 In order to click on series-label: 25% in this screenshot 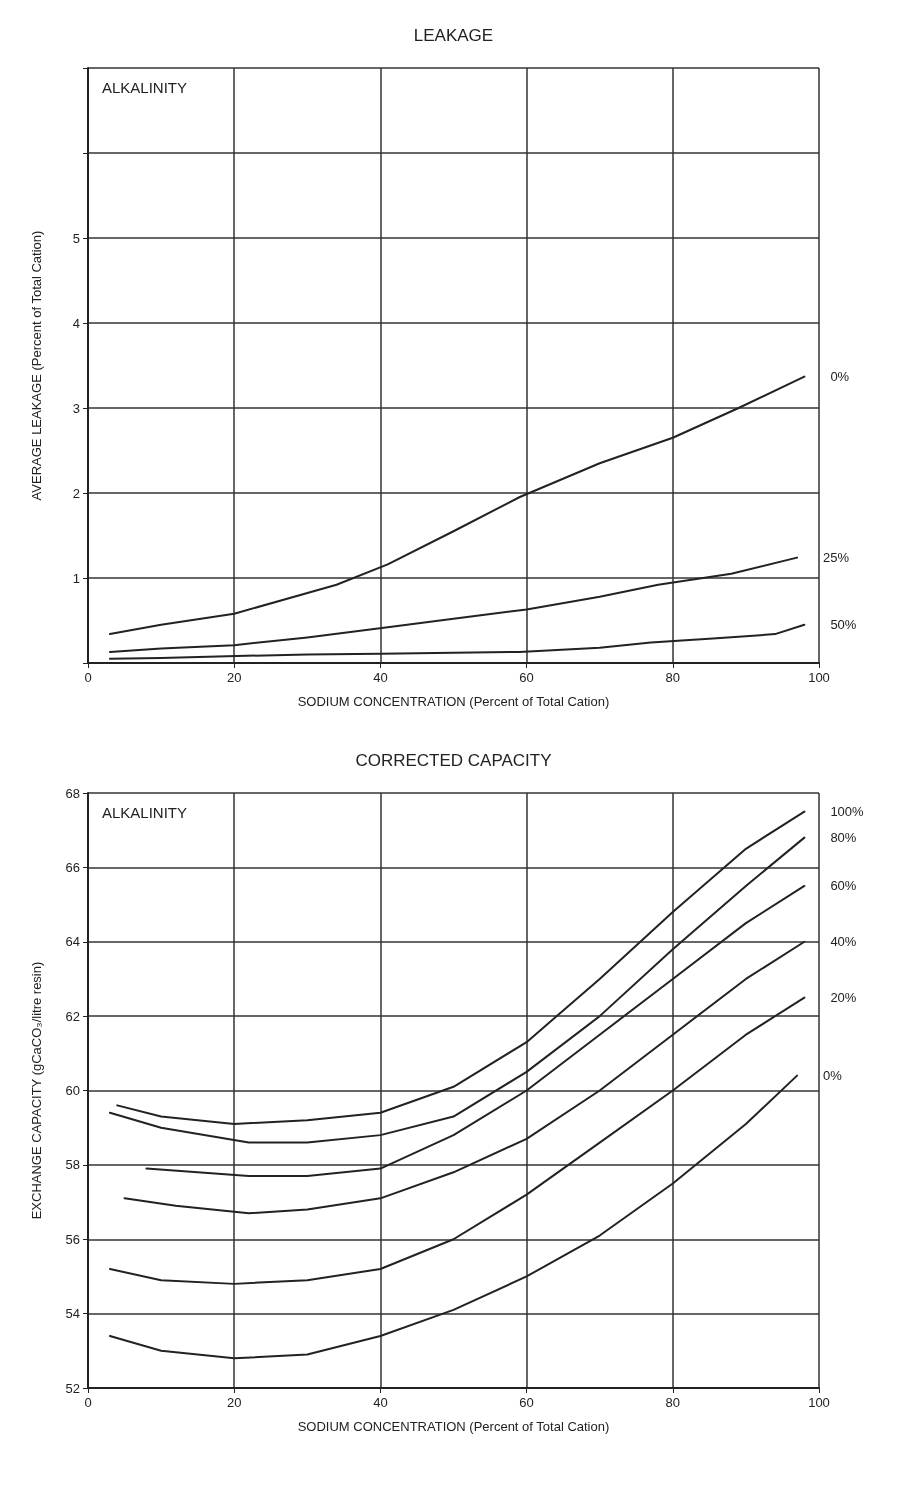, I will do `click(836, 558)`.